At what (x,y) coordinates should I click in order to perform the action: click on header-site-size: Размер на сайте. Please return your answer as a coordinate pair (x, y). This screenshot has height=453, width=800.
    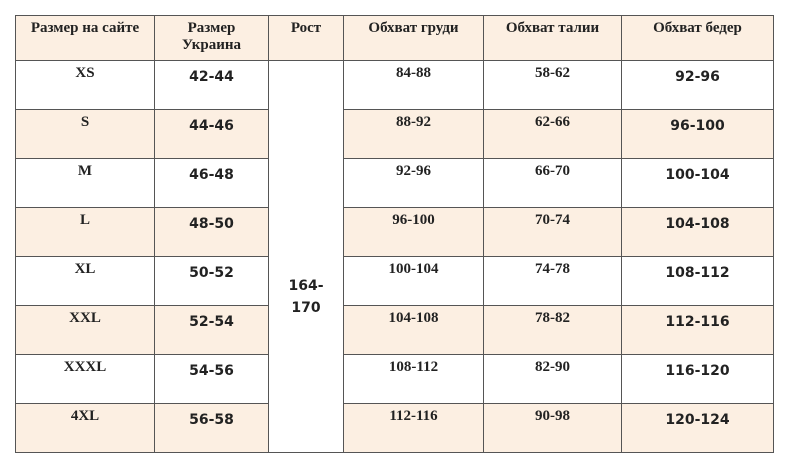
    Looking at the image, I should click on (85, 38).